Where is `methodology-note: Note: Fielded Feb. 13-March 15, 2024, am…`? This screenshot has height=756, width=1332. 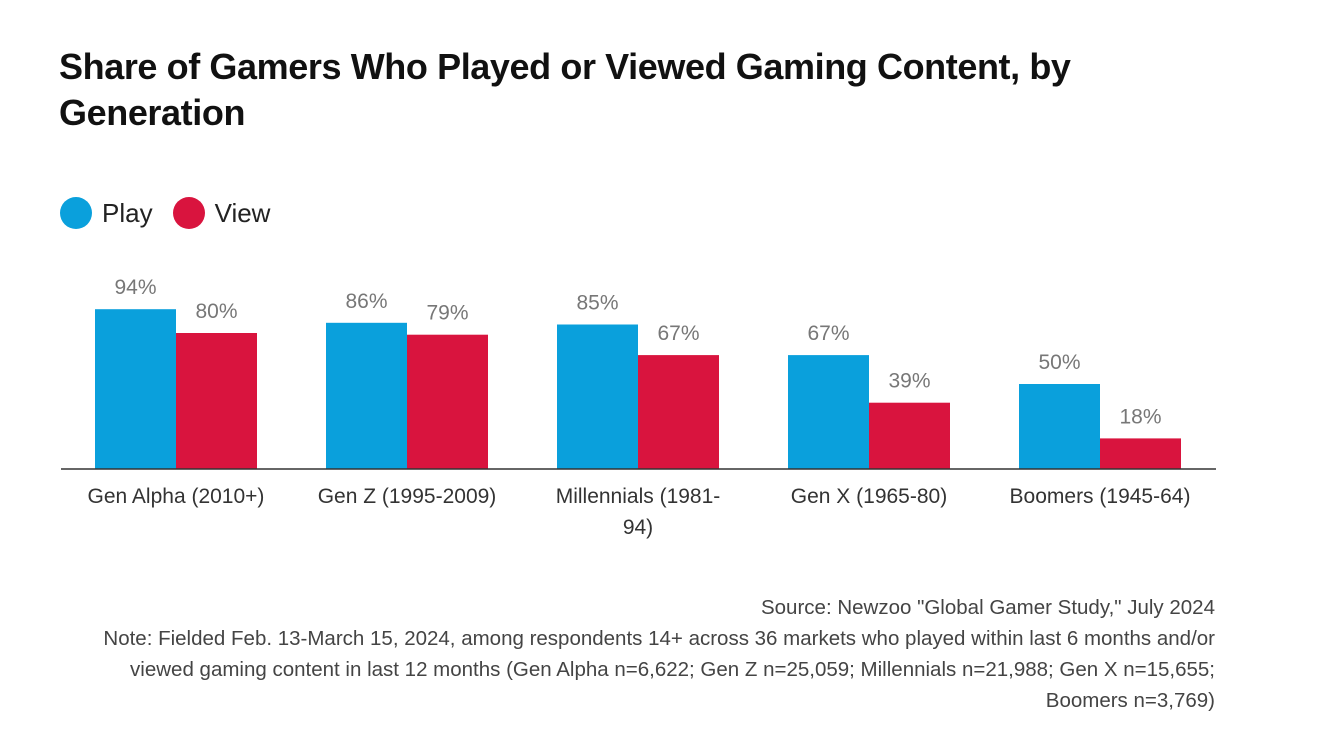 methodology-note: Note: Fielded Feb. 13-March 15, 2024, am… is located at coordinates (659, 669).